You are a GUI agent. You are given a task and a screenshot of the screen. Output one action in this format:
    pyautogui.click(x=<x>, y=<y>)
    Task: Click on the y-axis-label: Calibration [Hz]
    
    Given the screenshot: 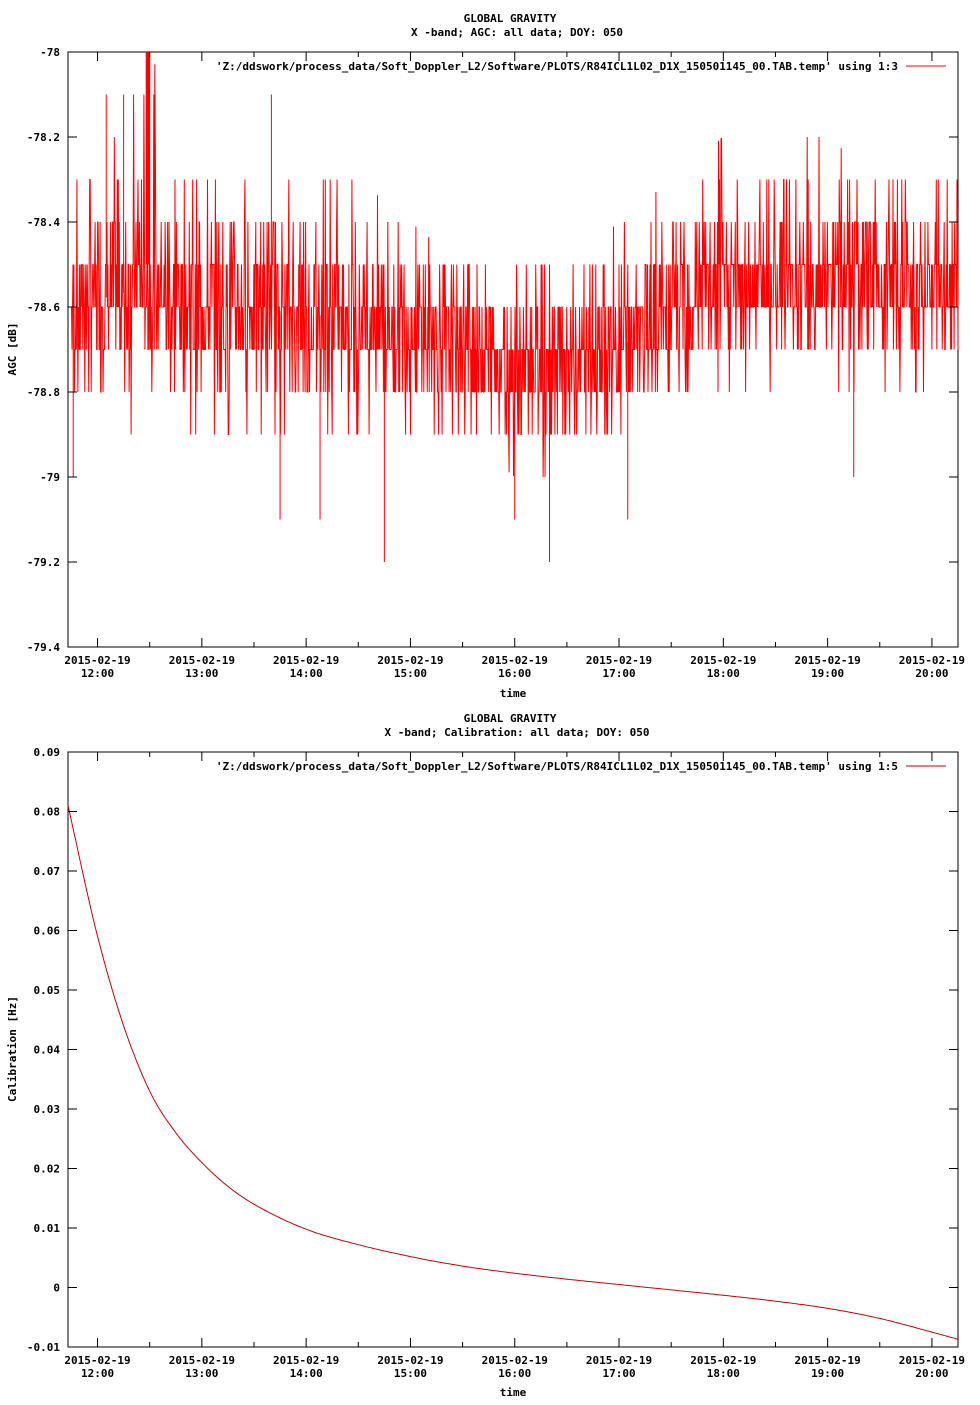 What is the action you would take?
    pyautogui.click(x=12, y=1049)
    